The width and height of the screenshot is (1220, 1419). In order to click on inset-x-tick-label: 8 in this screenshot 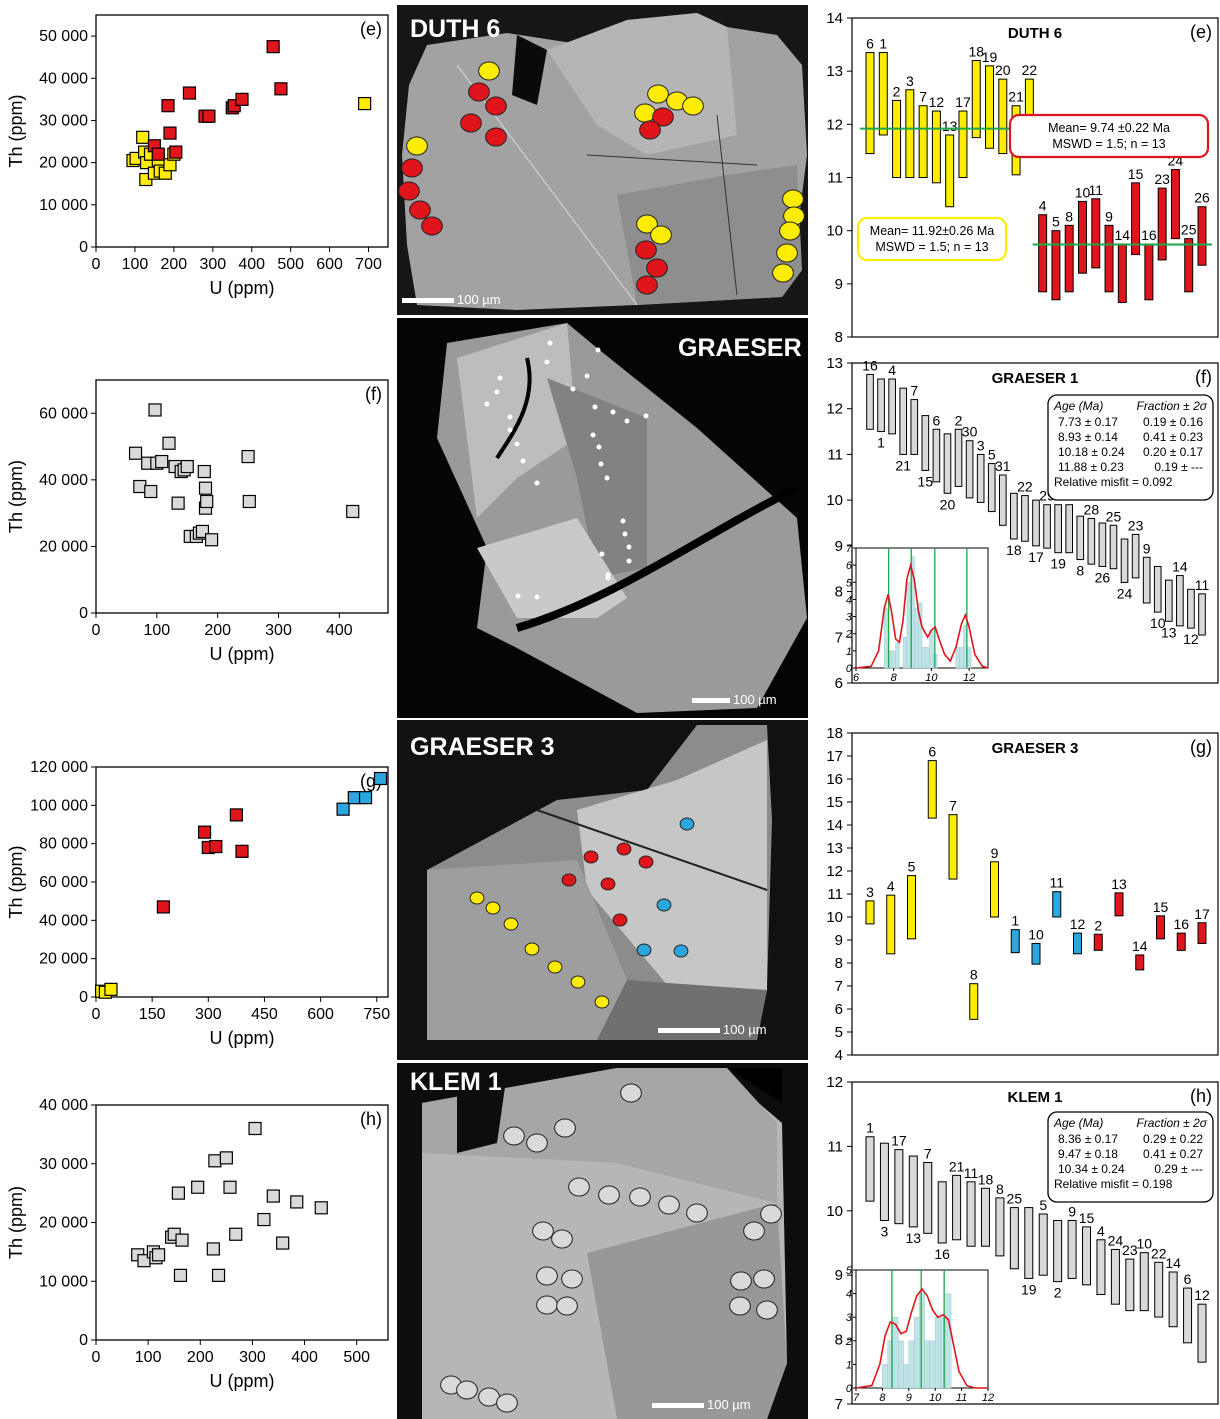, I will do `click(882, 1398)`.